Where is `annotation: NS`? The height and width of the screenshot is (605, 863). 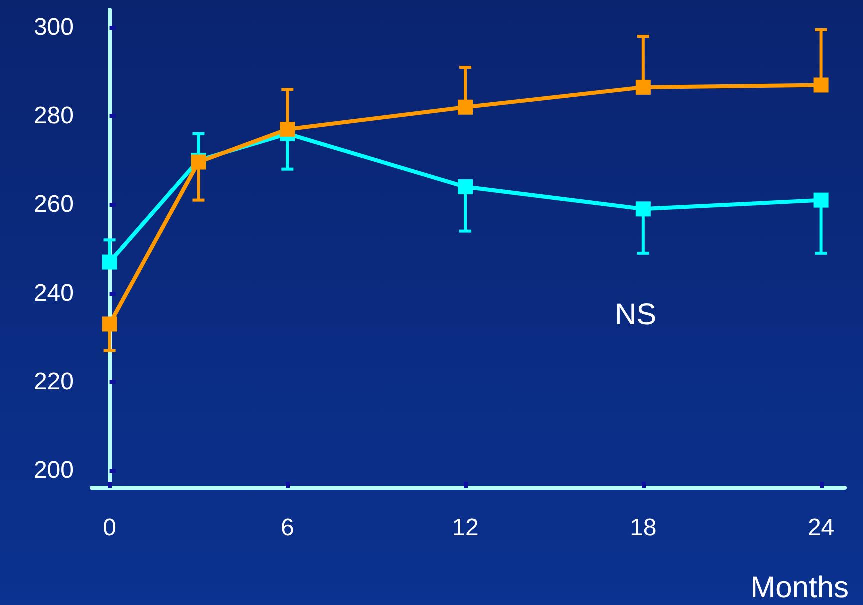 annotation: NS is located at coordinates (636, 315).